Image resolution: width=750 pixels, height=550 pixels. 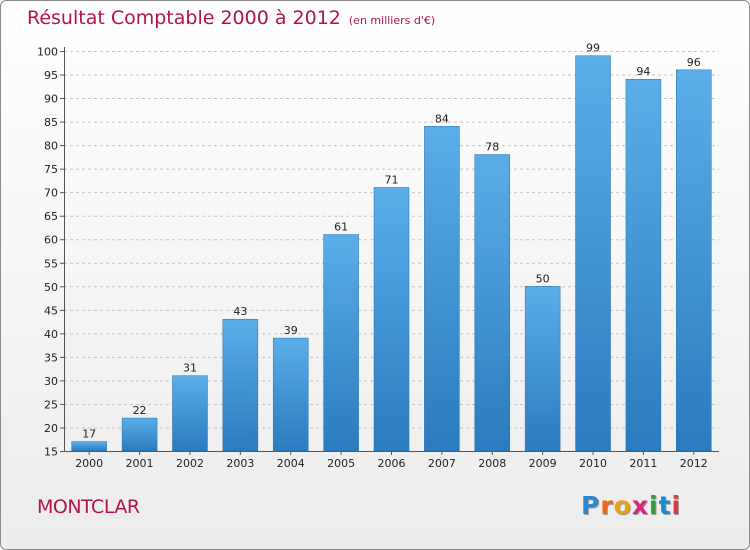 What do you see at coordinates (341, 343) in the screenshot?
I see `bar-2005` at bounding box center [341, 343].